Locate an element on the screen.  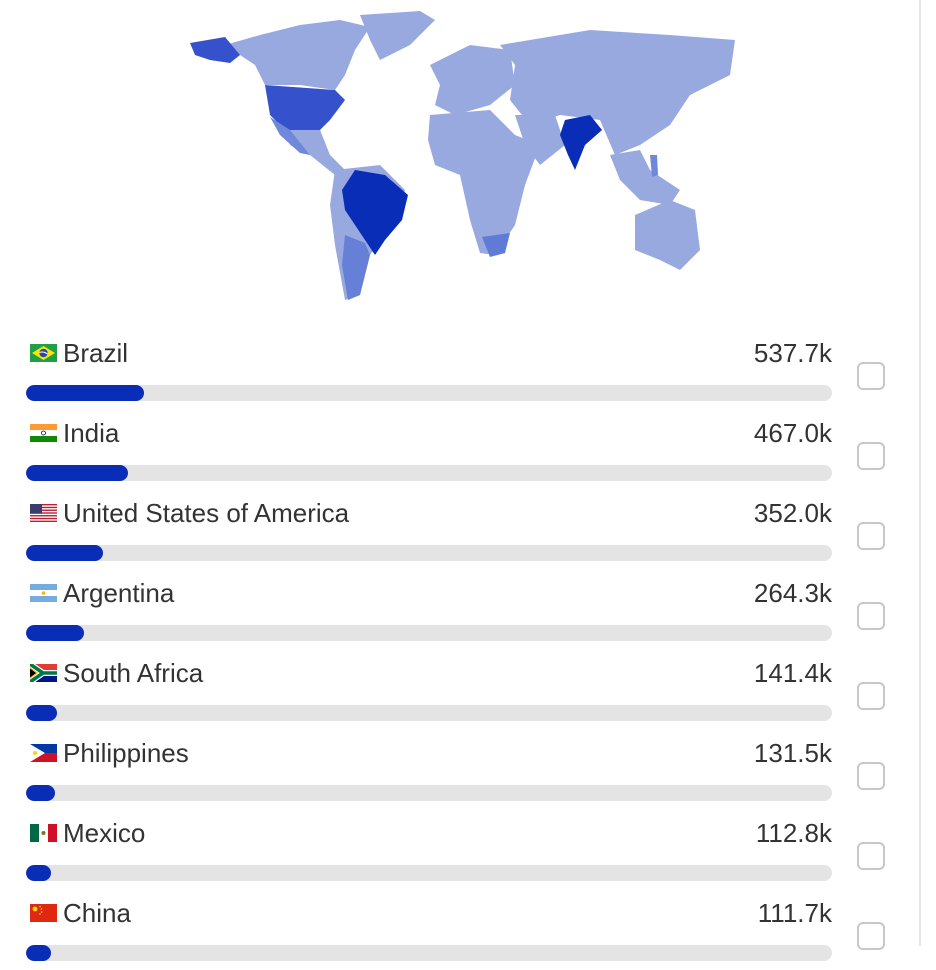
philippines-flag-icon is located at coordinates (43, 753).